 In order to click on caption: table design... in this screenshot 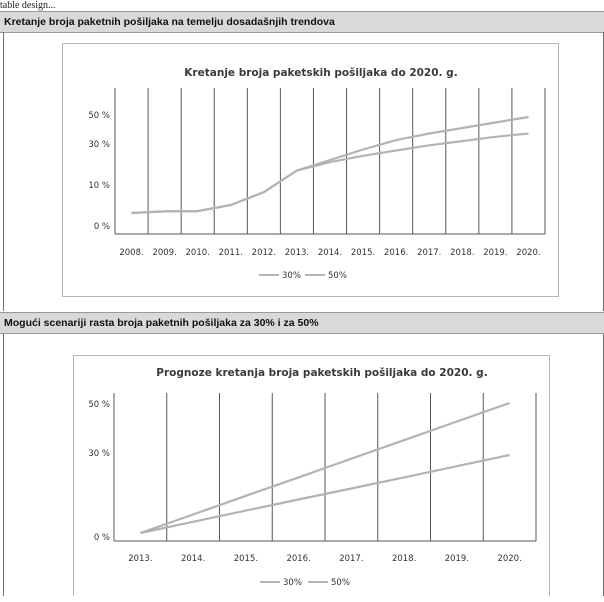, I will do `click(28, 5)`.